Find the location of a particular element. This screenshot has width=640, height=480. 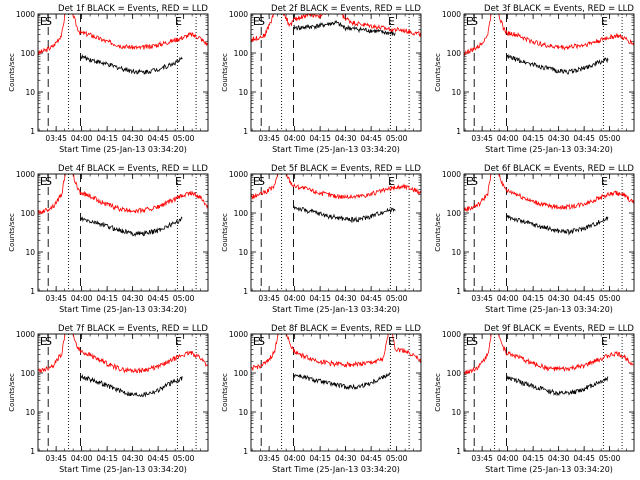

panel-title: Det 1f BLACK = Events, RED = LLD is located at coordinates (133, 9).